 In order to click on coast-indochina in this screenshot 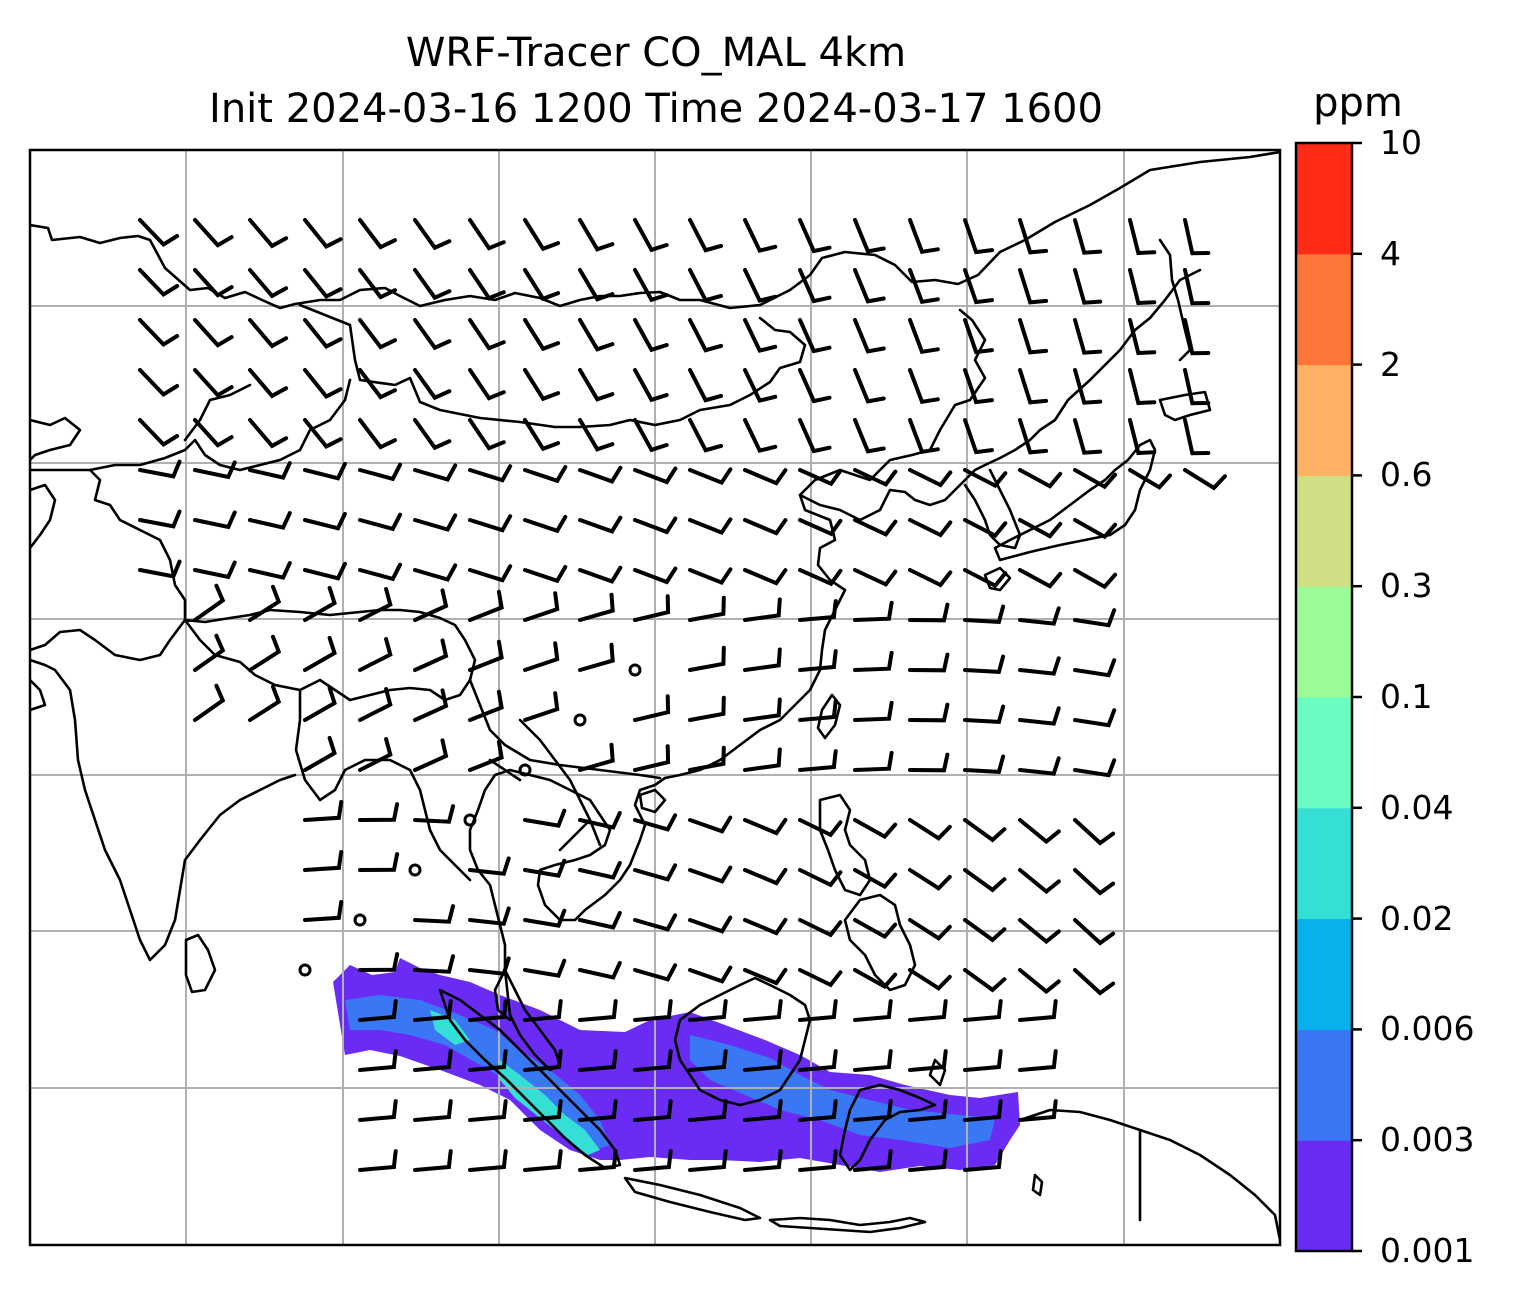, I will do `click(567, 895)`.